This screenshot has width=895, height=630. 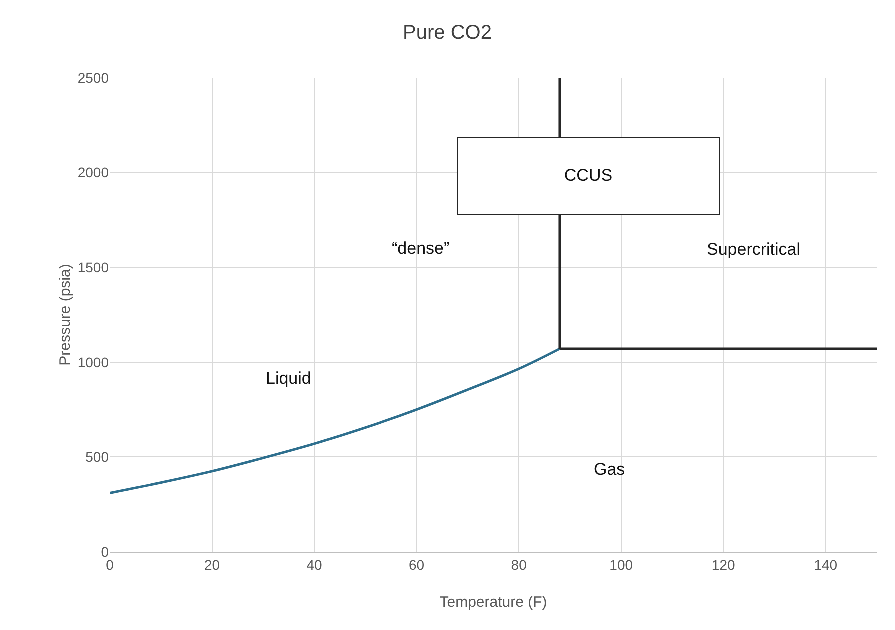 I want to click on x-tick-label: 40, so click(x=314, y=564).